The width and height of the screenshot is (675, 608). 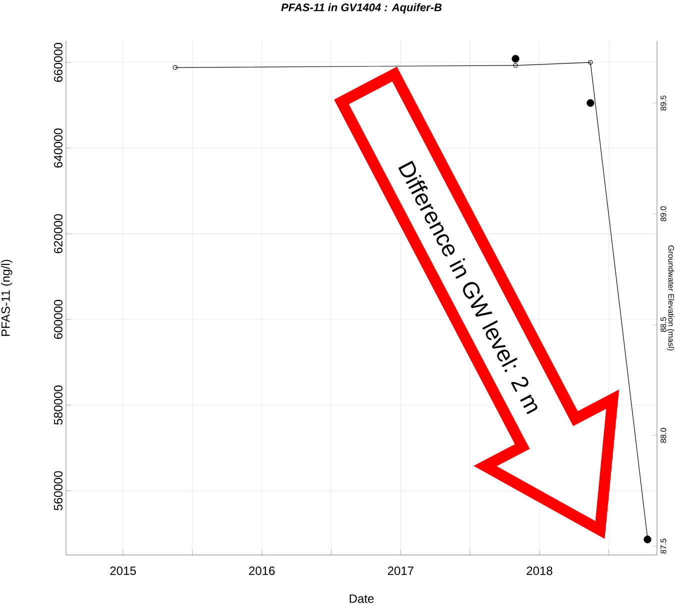 What do you see at coordinates (663, 435) in the screenshot?
I see `y2-tick-label: 88.0` at bounding box center [663, 435].